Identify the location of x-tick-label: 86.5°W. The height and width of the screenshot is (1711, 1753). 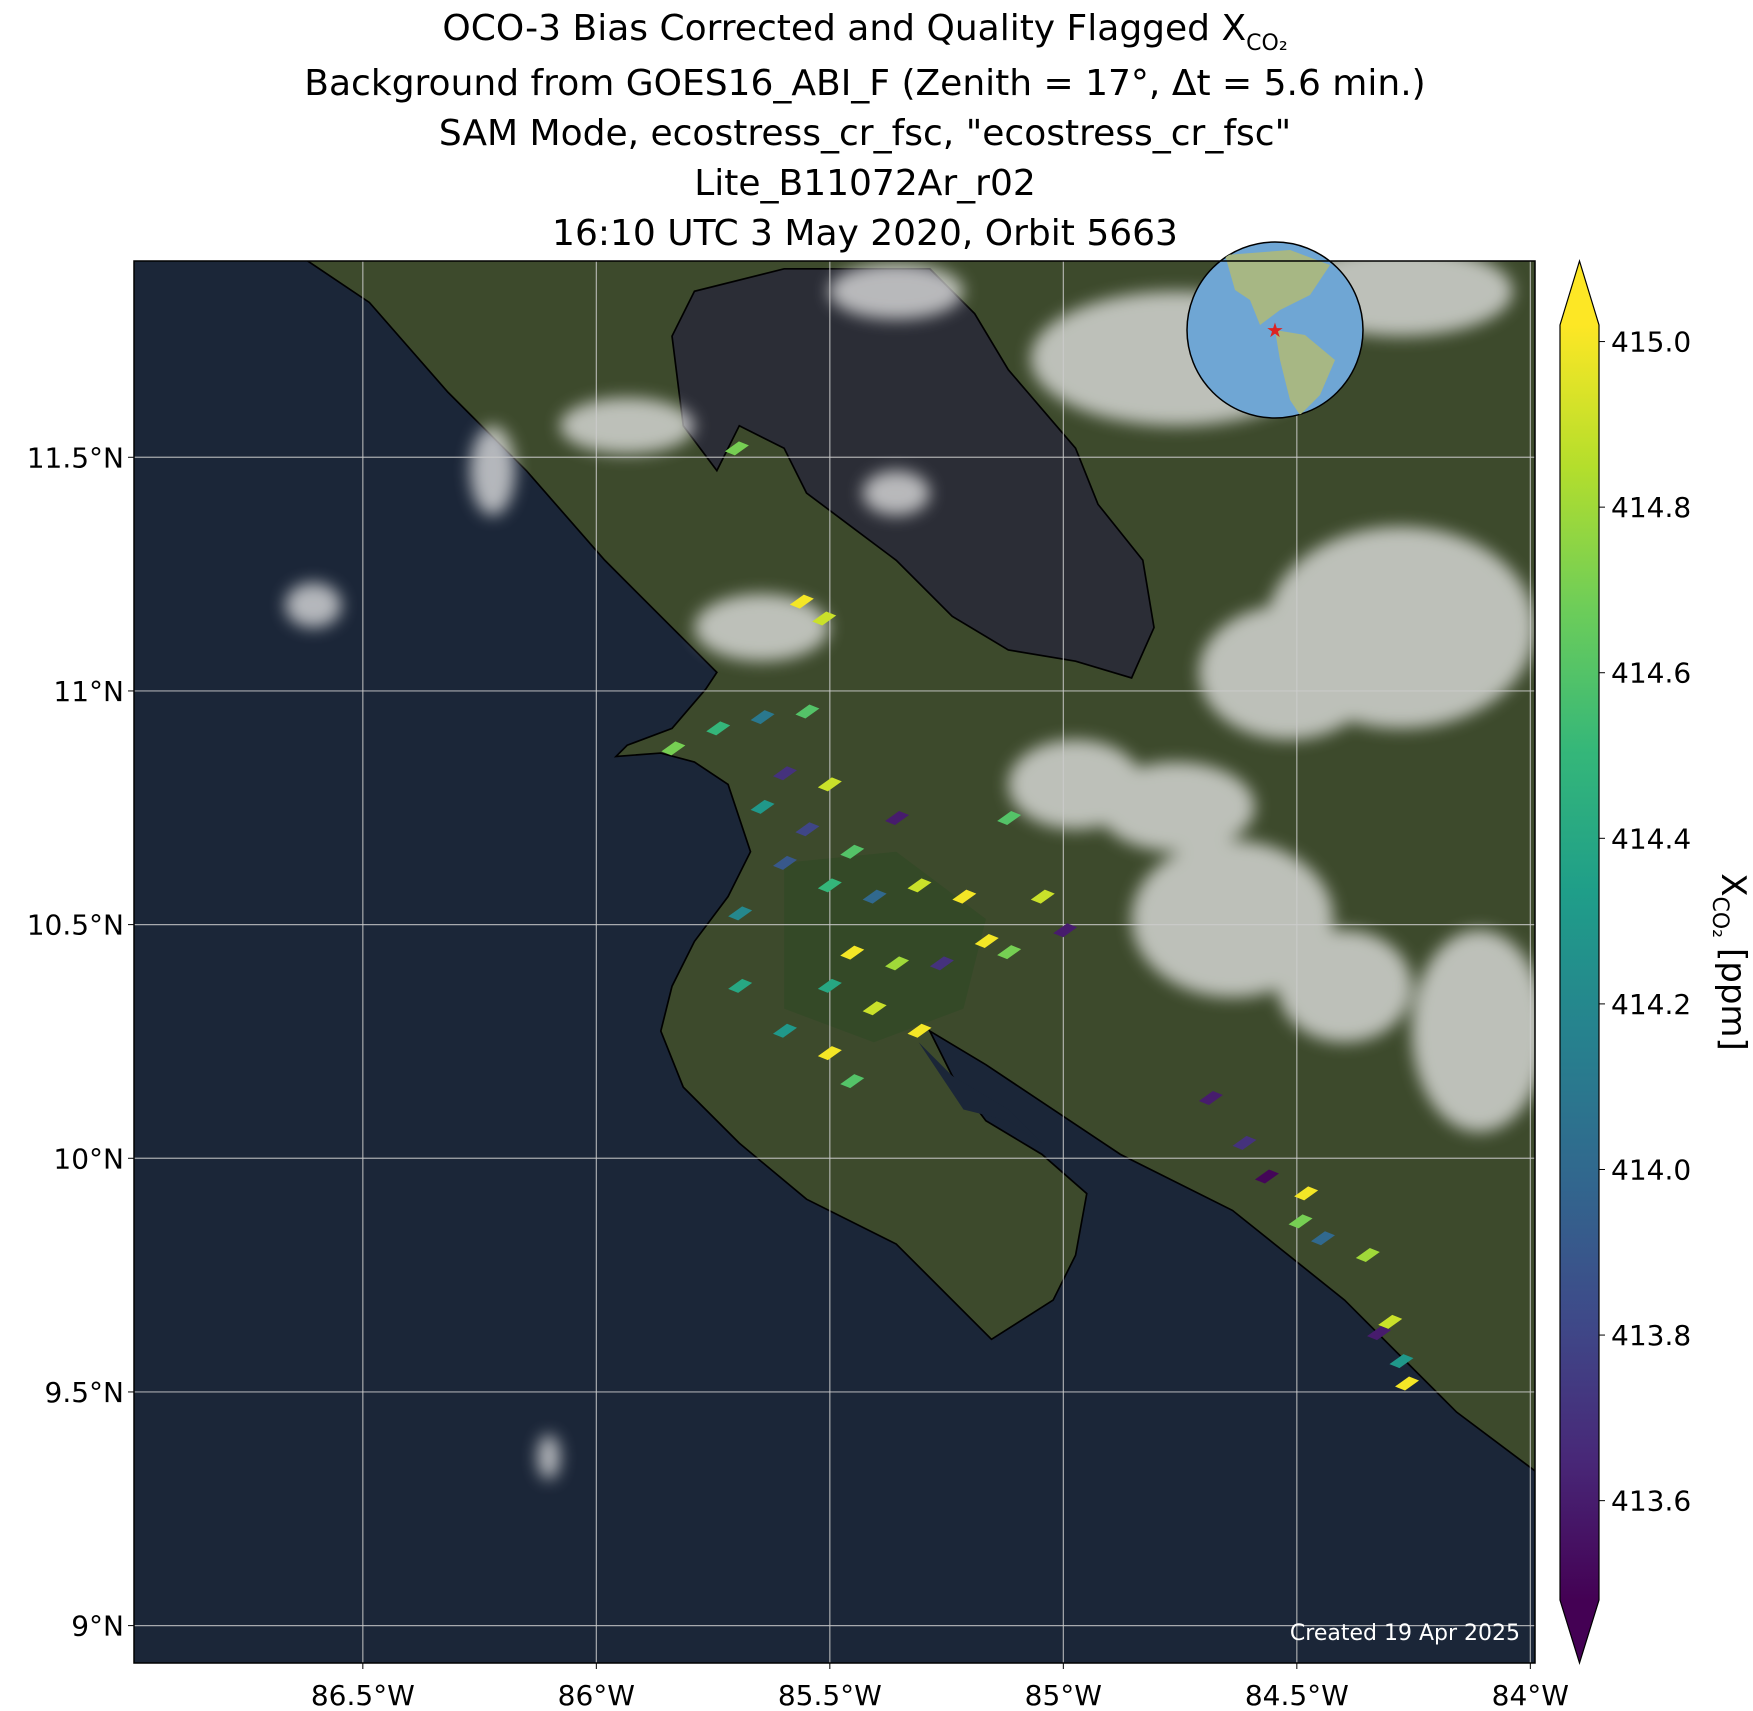
(363, 1695).